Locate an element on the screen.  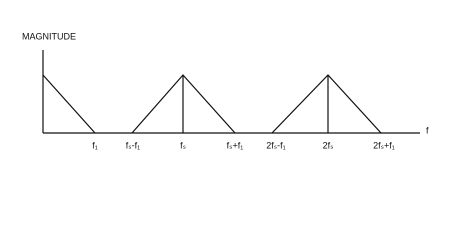
x-axis-label: f is located at coordinates (427, 130).